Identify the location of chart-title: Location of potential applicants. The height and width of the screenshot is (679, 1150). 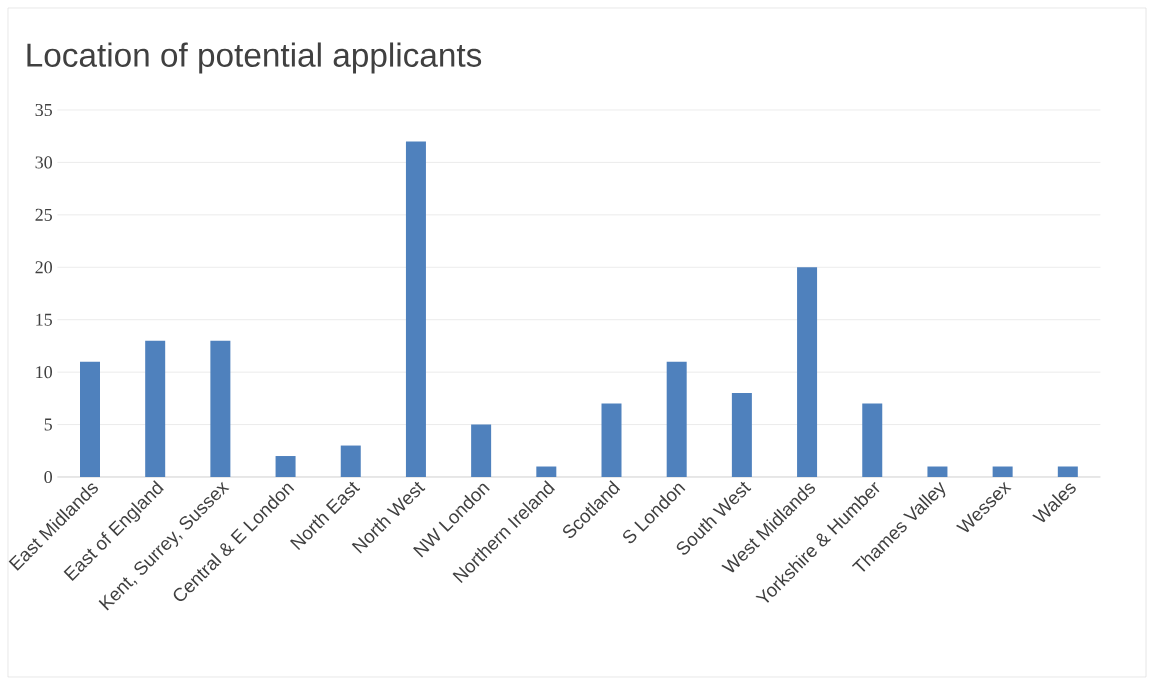
(254, 58).